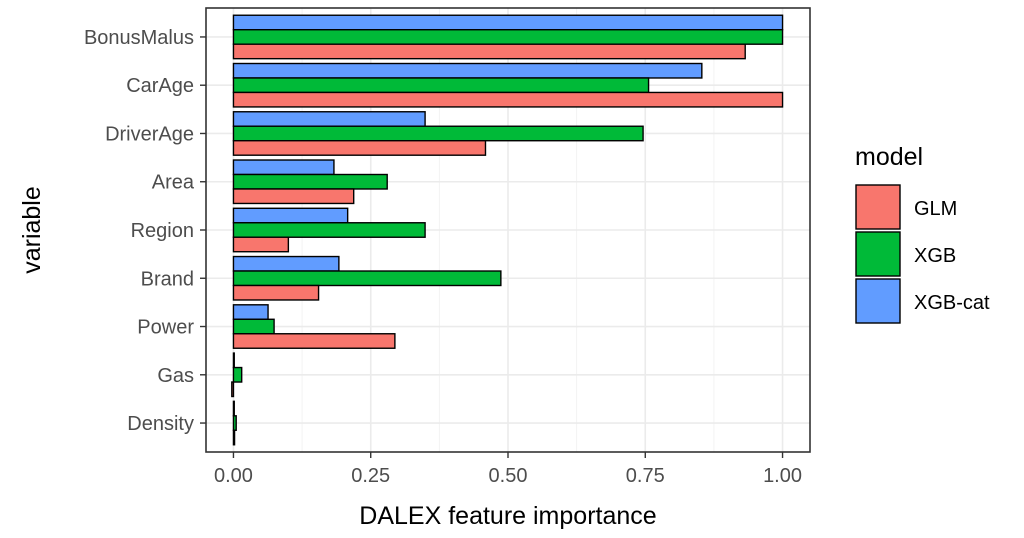 This screenshot has height=538, width=1024. What do you see at coordinates (489, 51) in the screenshot?
I see `bar-glm-bonusmalus` at bounding box center [489, 51].